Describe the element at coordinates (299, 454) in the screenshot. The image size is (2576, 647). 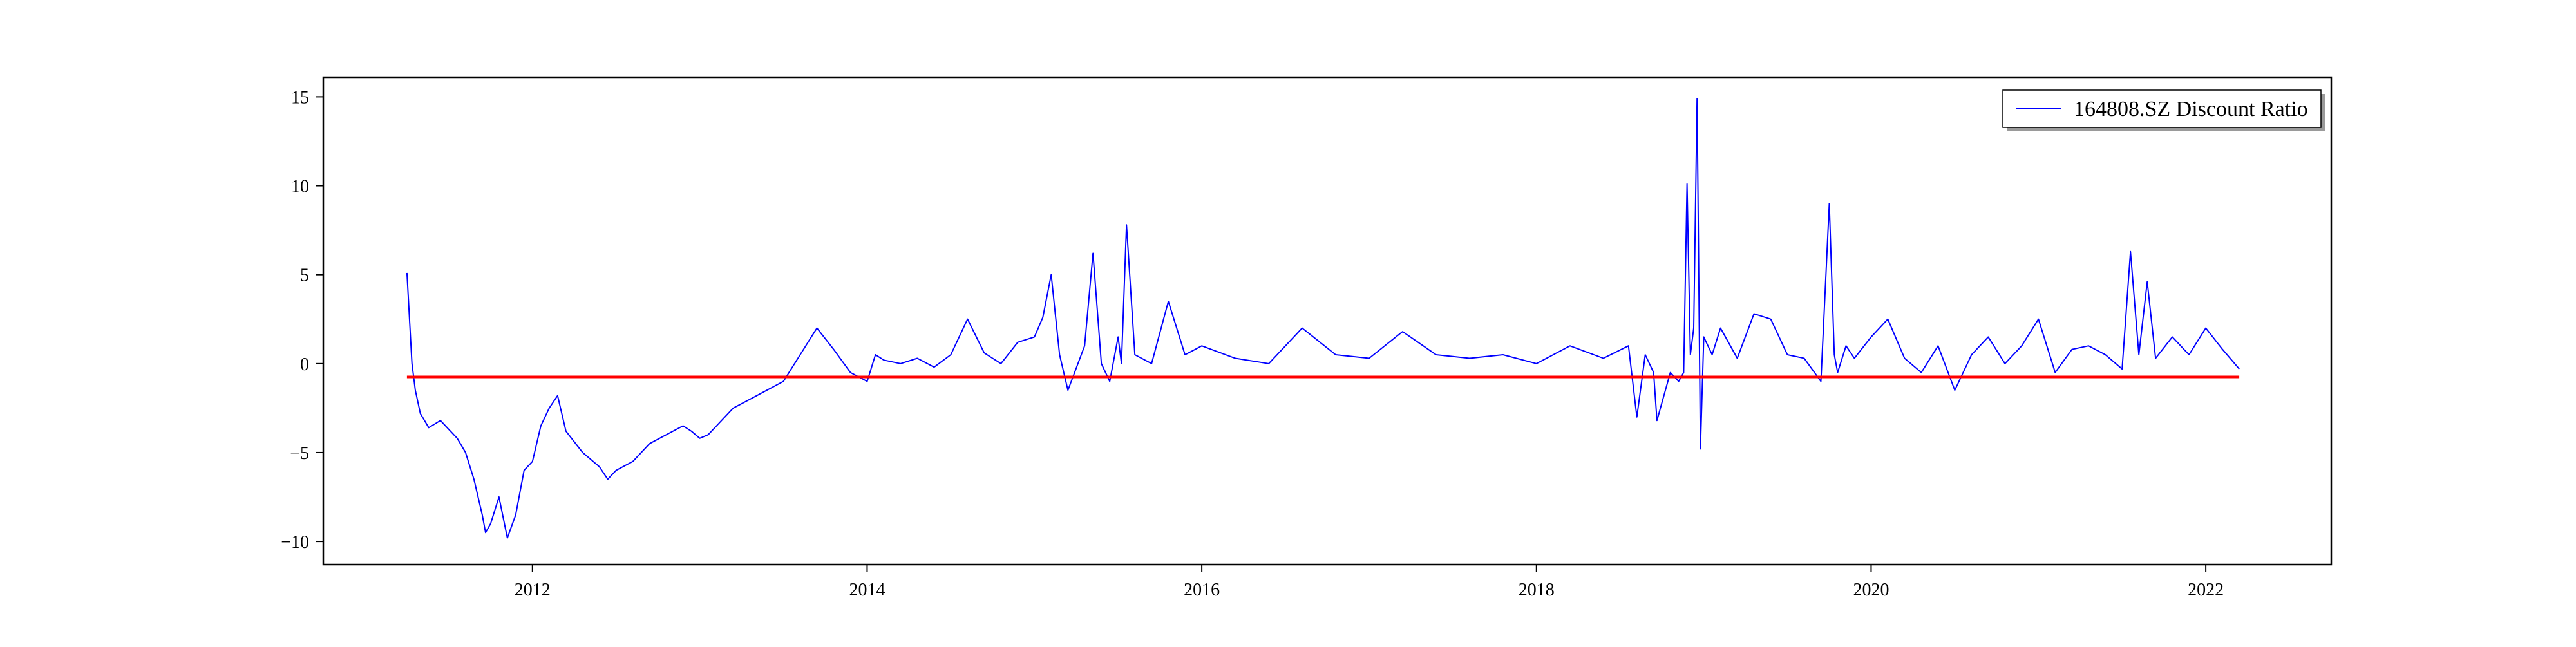
I see `y-tick-label: −5` at that location.